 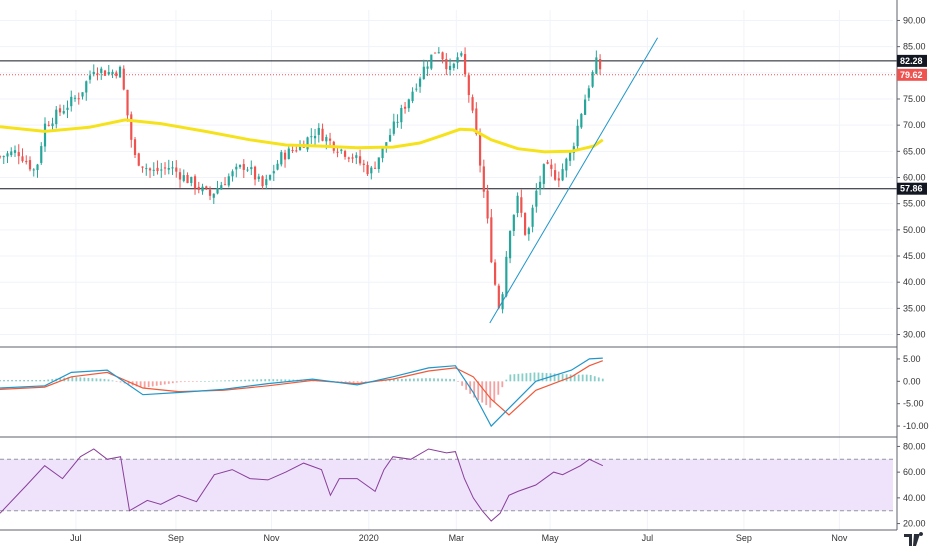 I want to click on rsi-pane, so click(x=446, y=485).